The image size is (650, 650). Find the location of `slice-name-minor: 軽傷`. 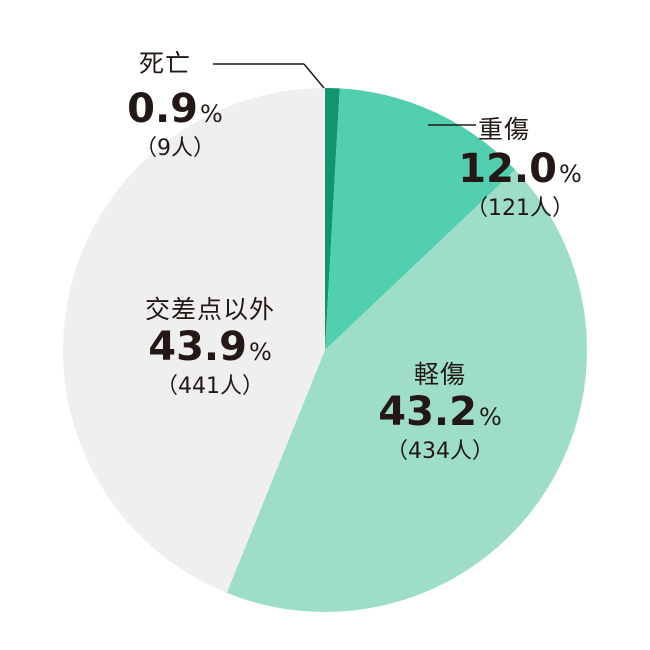

slice-name-minor: 軽傷 is located at coordinates (439, 374).